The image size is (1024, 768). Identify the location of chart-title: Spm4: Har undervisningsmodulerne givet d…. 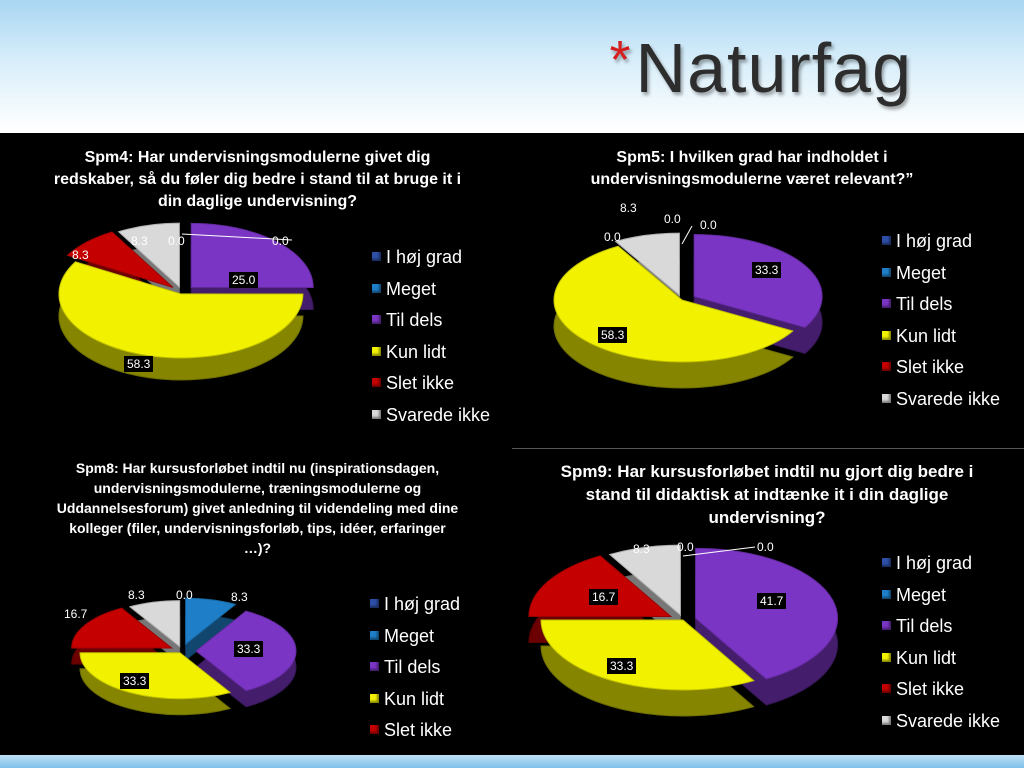
(257, 179).